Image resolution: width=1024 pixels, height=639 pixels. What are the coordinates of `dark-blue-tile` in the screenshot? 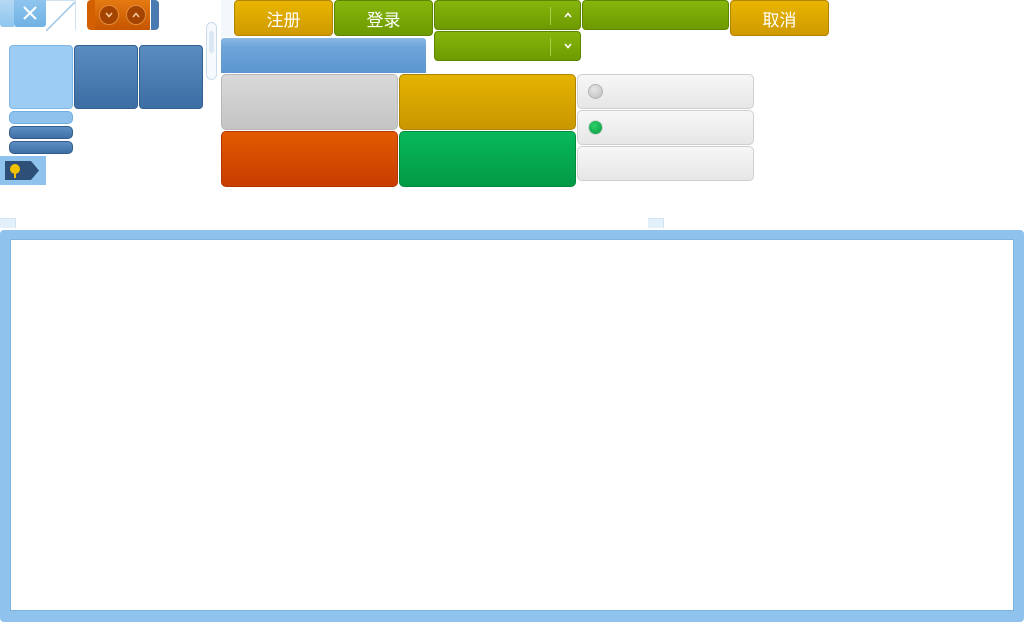 It's located at (106, 77).